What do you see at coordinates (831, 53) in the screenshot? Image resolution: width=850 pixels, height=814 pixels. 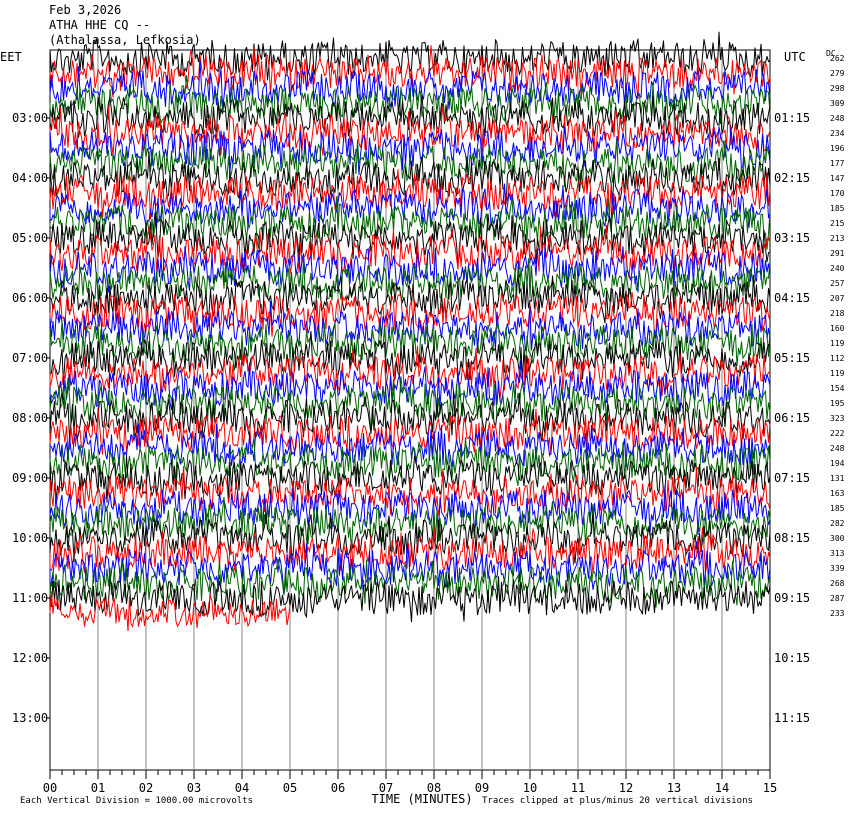 I see `dc-label: DC` at bounding box center [831, 53].